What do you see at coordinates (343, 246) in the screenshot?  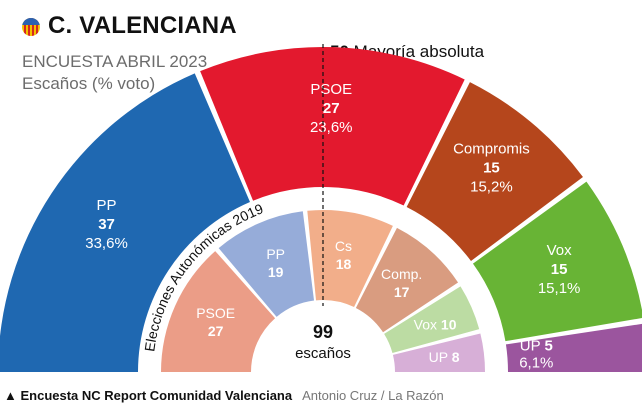 I see `inner-label-cs: Cs` at bounding box center [343, 246].